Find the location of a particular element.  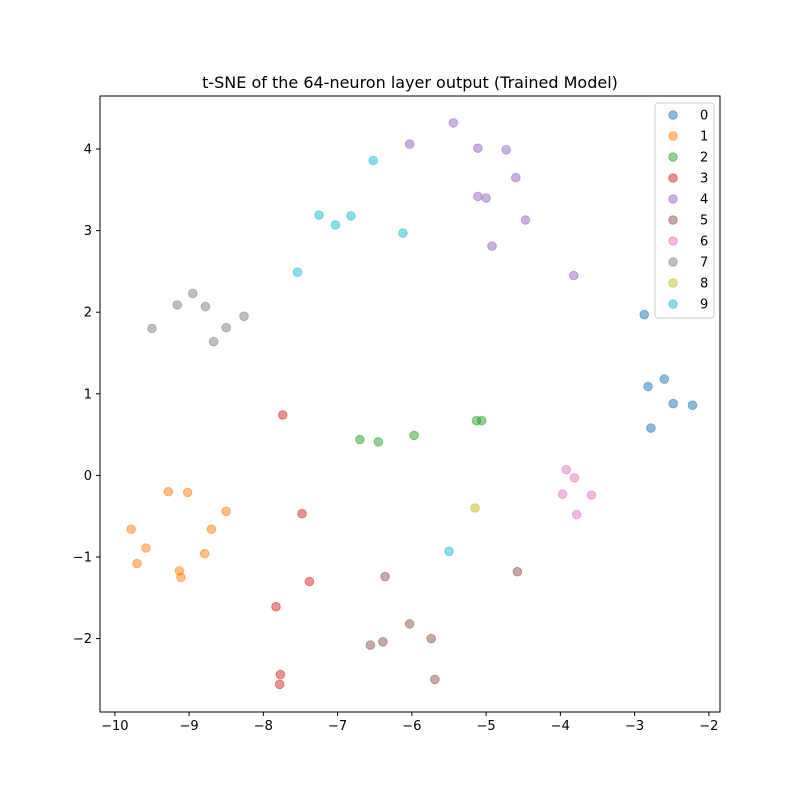

x-tick-label: −9 is located at coordinates (189, 726).